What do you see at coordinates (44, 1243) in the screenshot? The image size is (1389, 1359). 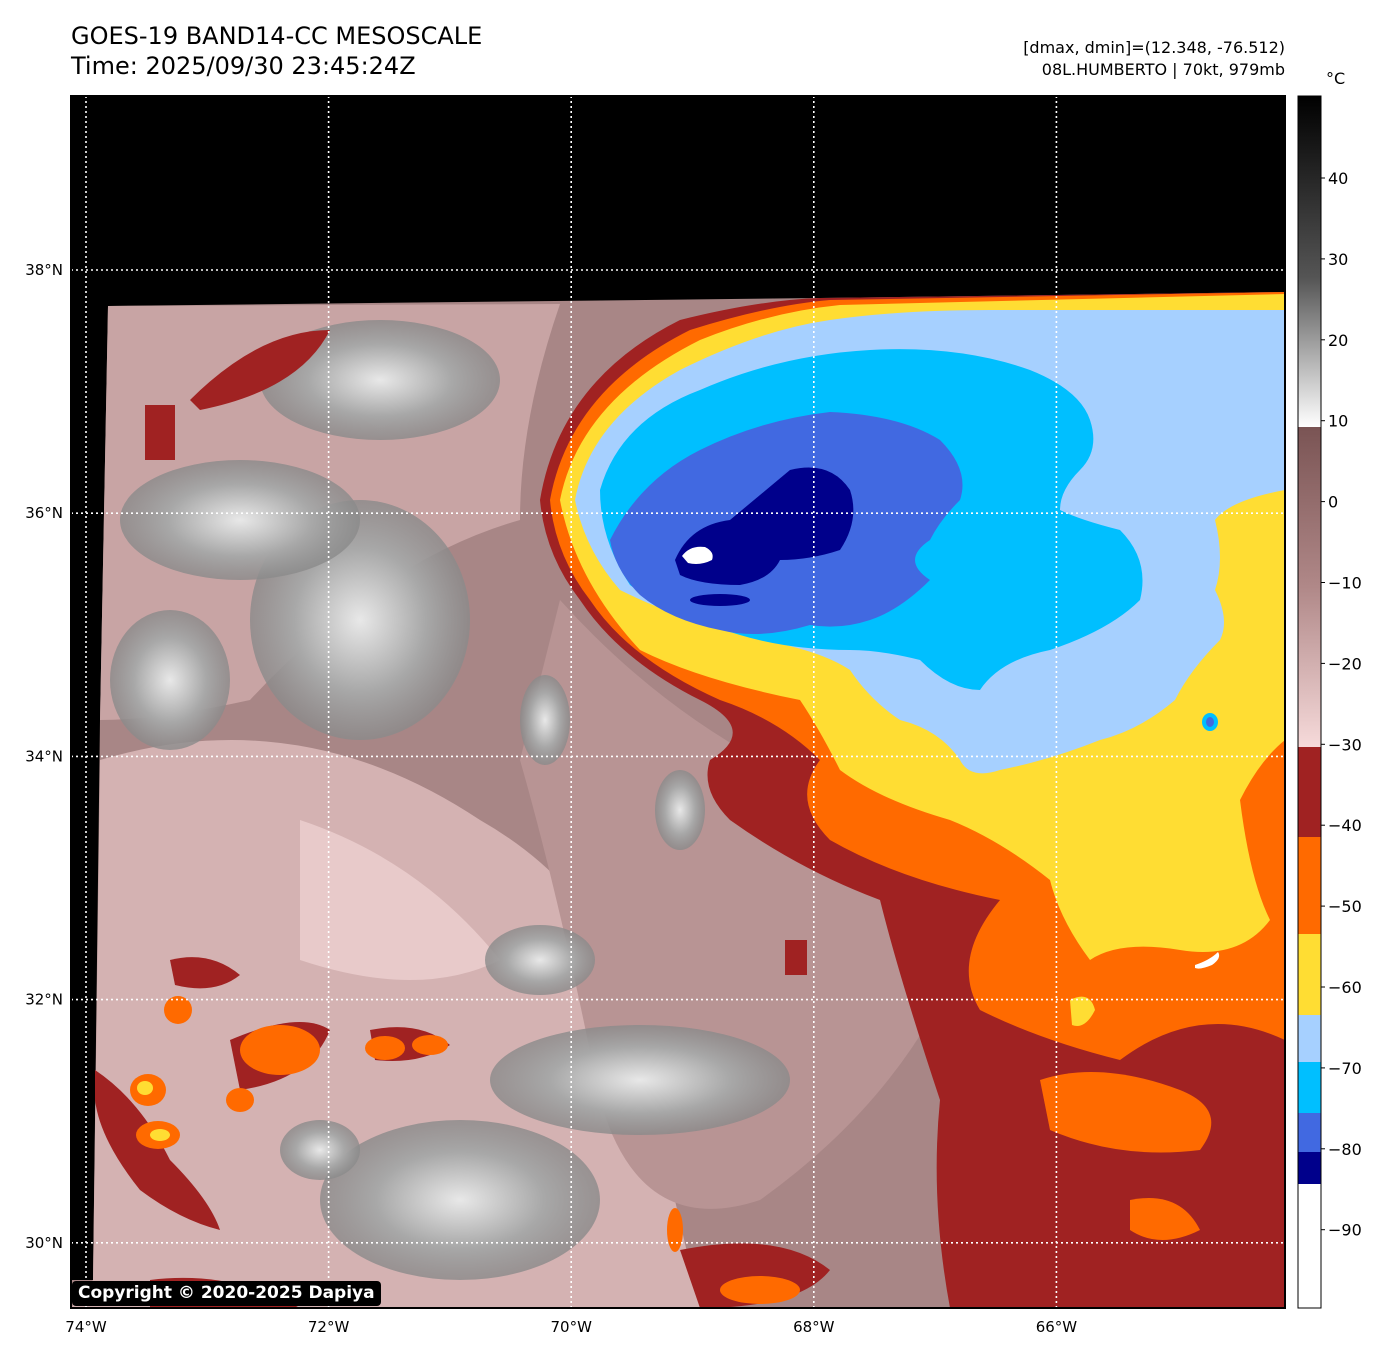 I see `lat-label: 30°N` at bounding box center [44, 1243].